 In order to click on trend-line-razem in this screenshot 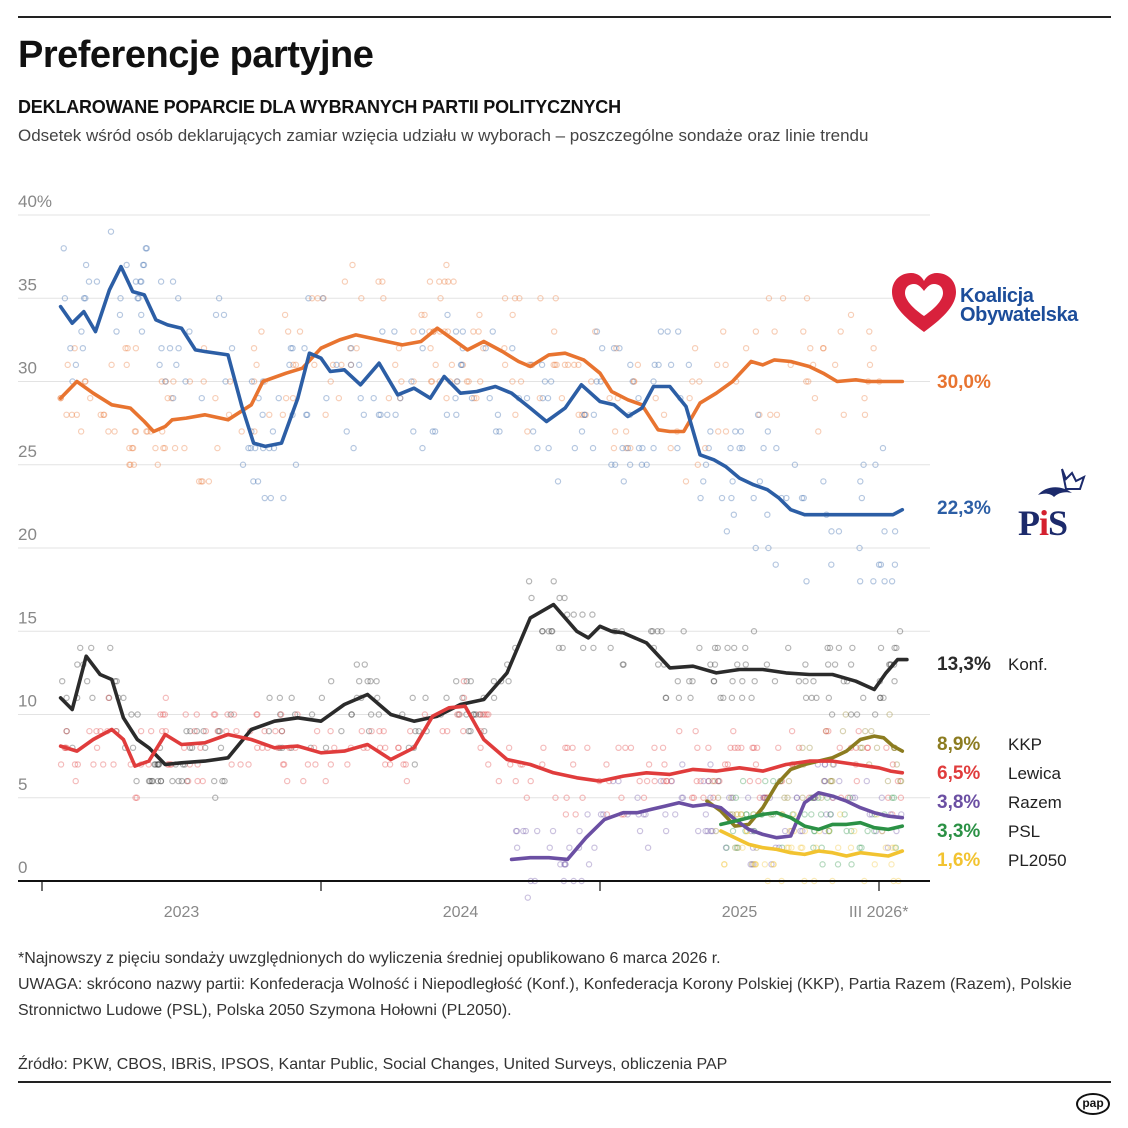, I will do `click(707, 826)`.